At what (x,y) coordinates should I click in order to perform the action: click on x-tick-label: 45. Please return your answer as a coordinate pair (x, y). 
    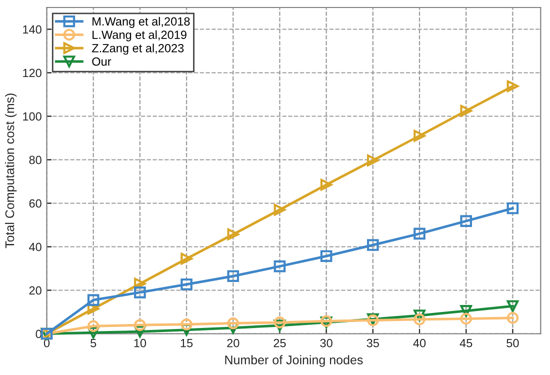
    Looking at the image, I should click on (466, 343).